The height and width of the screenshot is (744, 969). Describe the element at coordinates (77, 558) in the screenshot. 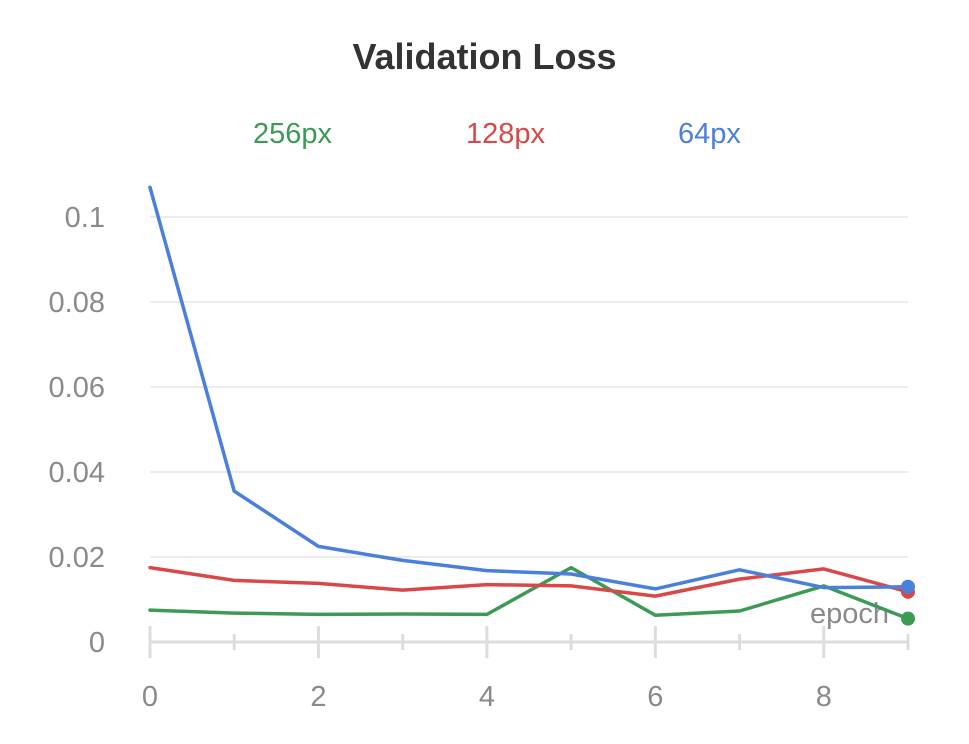

I see `y-tick-label: 0.02` at that location.